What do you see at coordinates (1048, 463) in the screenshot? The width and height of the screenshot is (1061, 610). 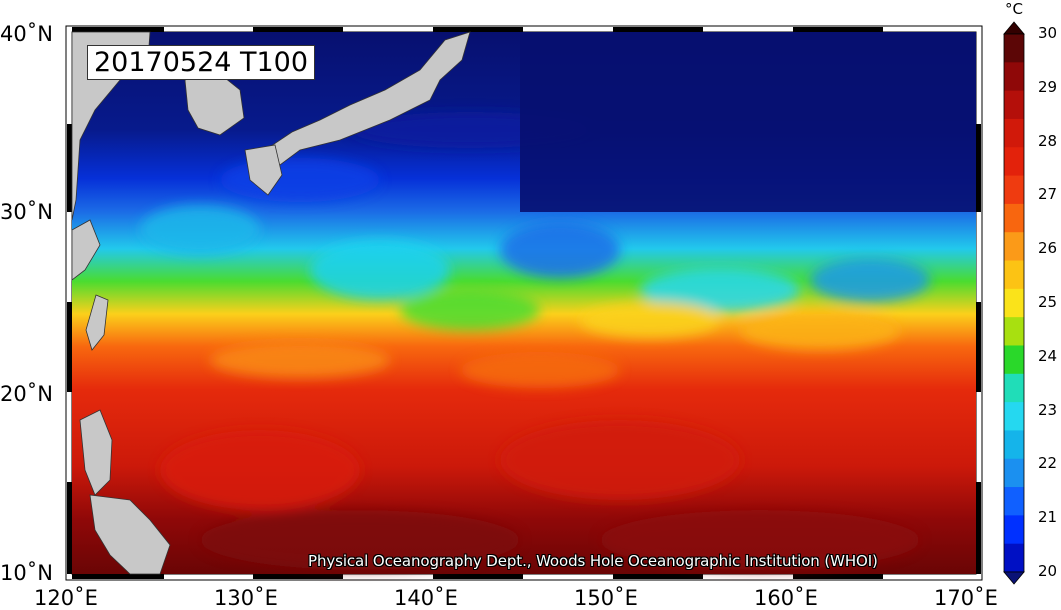 I see `colorbar-label: 22` at bounding box center [1048, 463].